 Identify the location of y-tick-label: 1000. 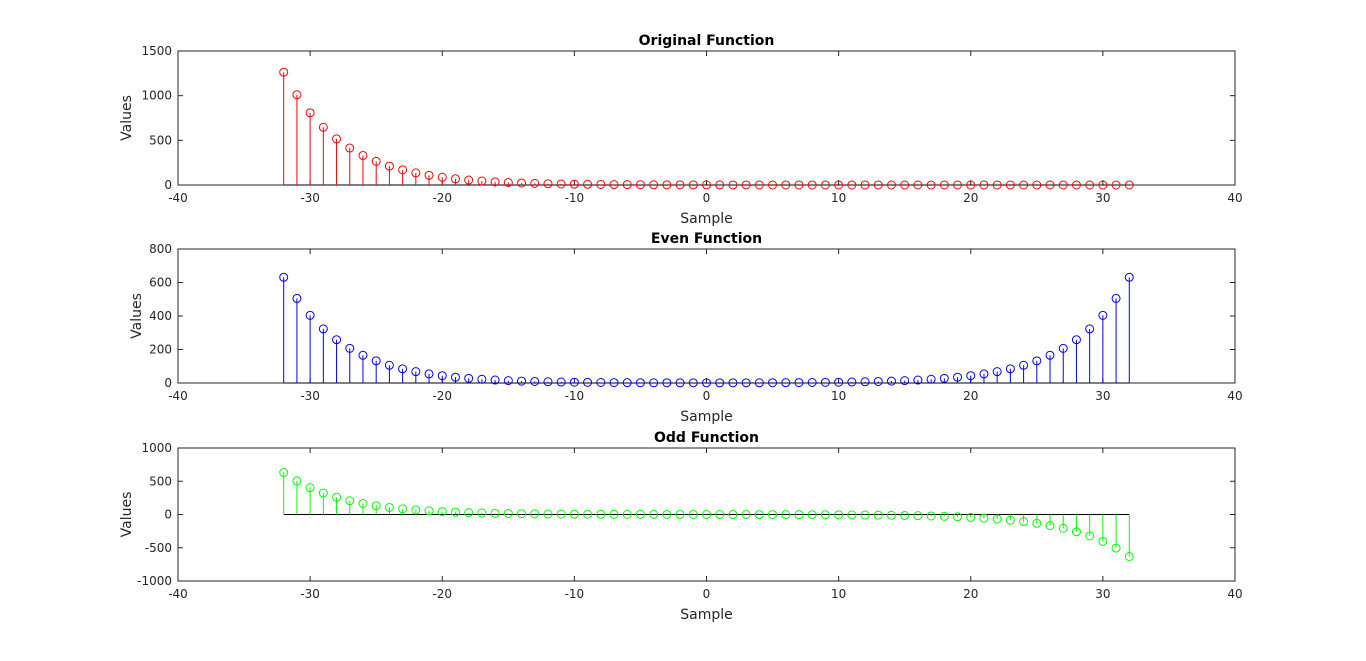
(156, 448).